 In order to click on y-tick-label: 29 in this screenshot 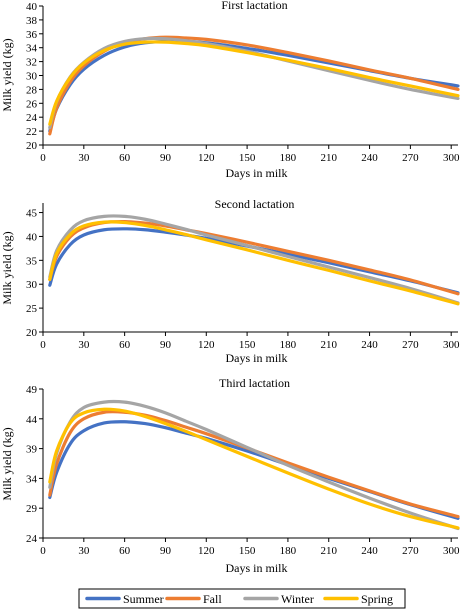, I will do `click(32, 509)`.